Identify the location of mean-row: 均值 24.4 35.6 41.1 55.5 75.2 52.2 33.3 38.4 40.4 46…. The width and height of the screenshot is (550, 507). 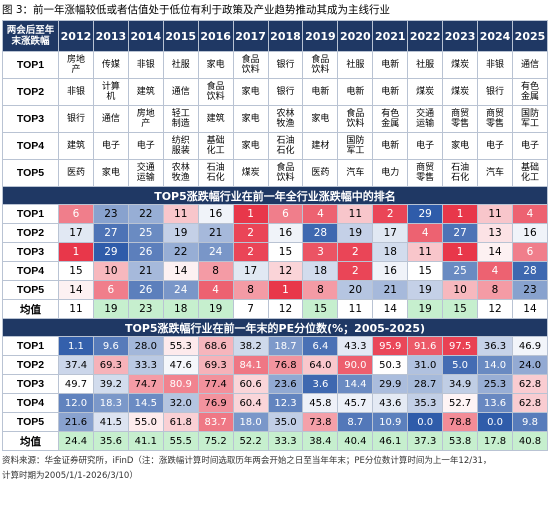
(275, 441).